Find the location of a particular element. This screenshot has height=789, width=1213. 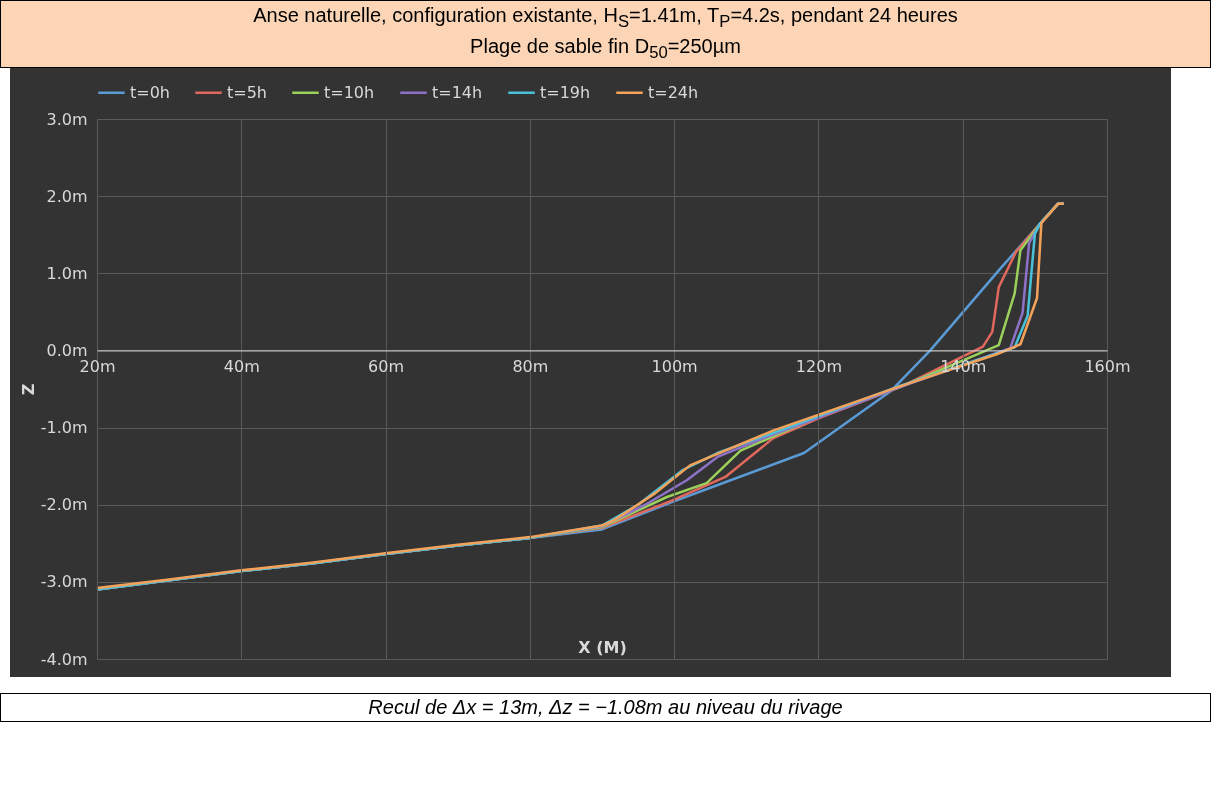

x-tick-label: 60m is located at coordinates (386, 366).